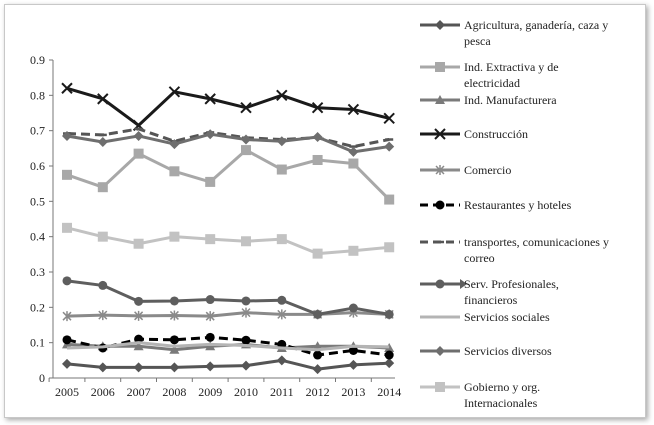 The width and height of the screenshot is (654, 425). What do you see at coordinates (440, 134) in the screenshot?
I see `legend-marker-construccion` at bounding box center [440, 134].